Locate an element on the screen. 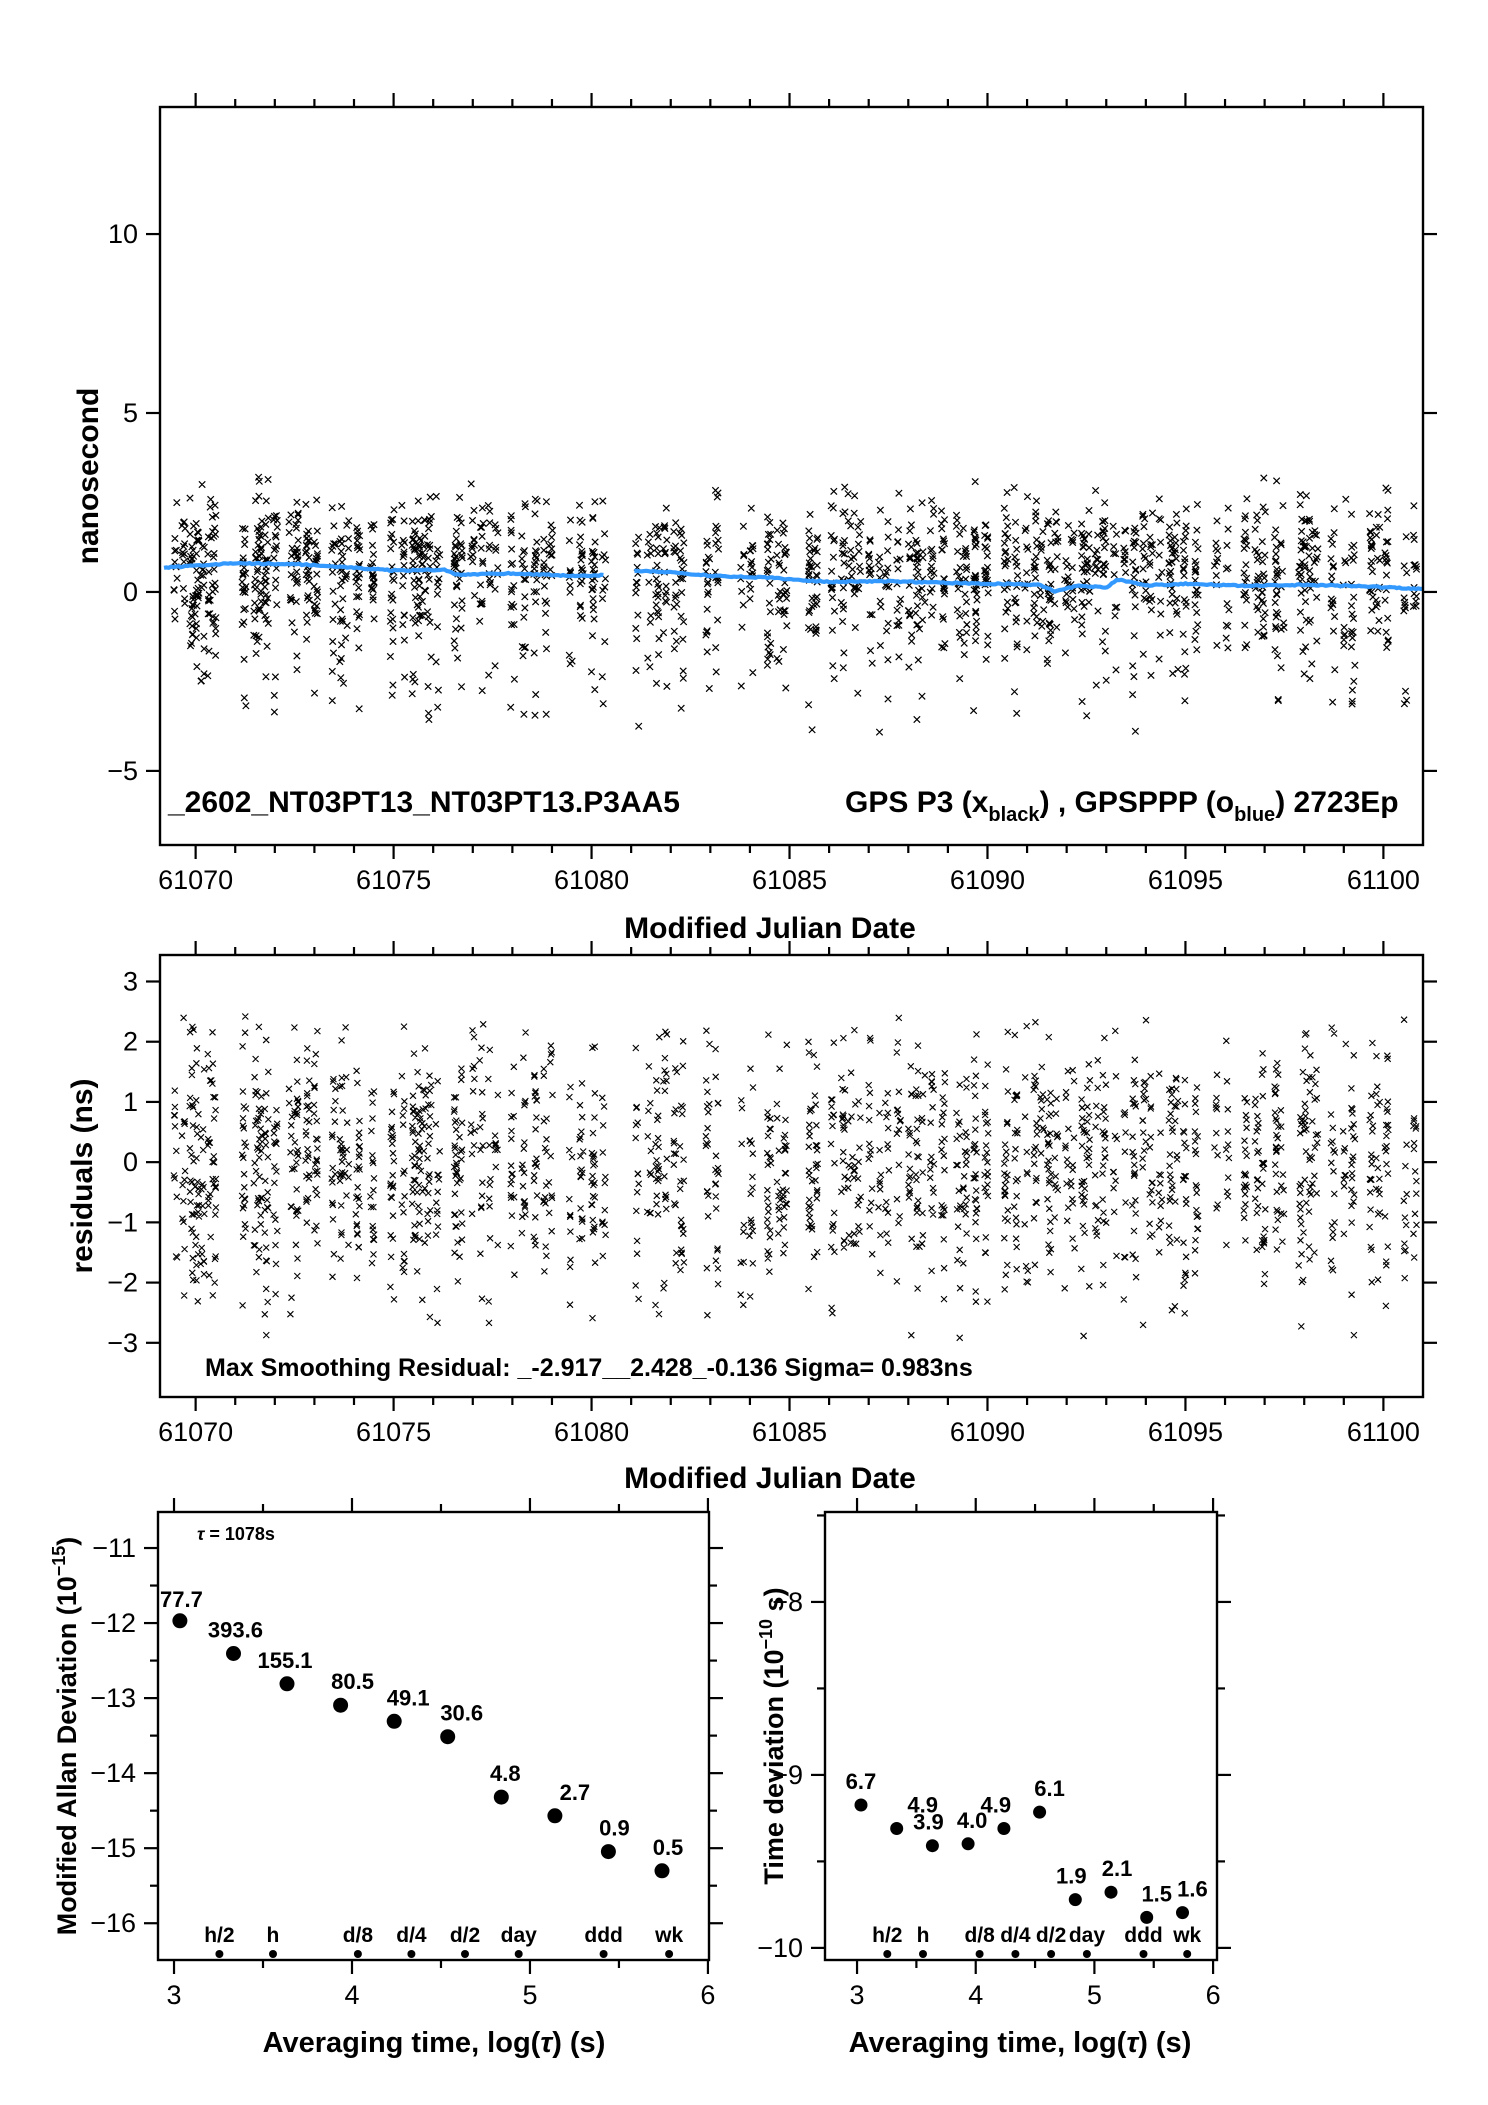 The width and height of the screenshot is (1488, 2105). y-tick-label: −9 is located at coordinates (787, 1775).